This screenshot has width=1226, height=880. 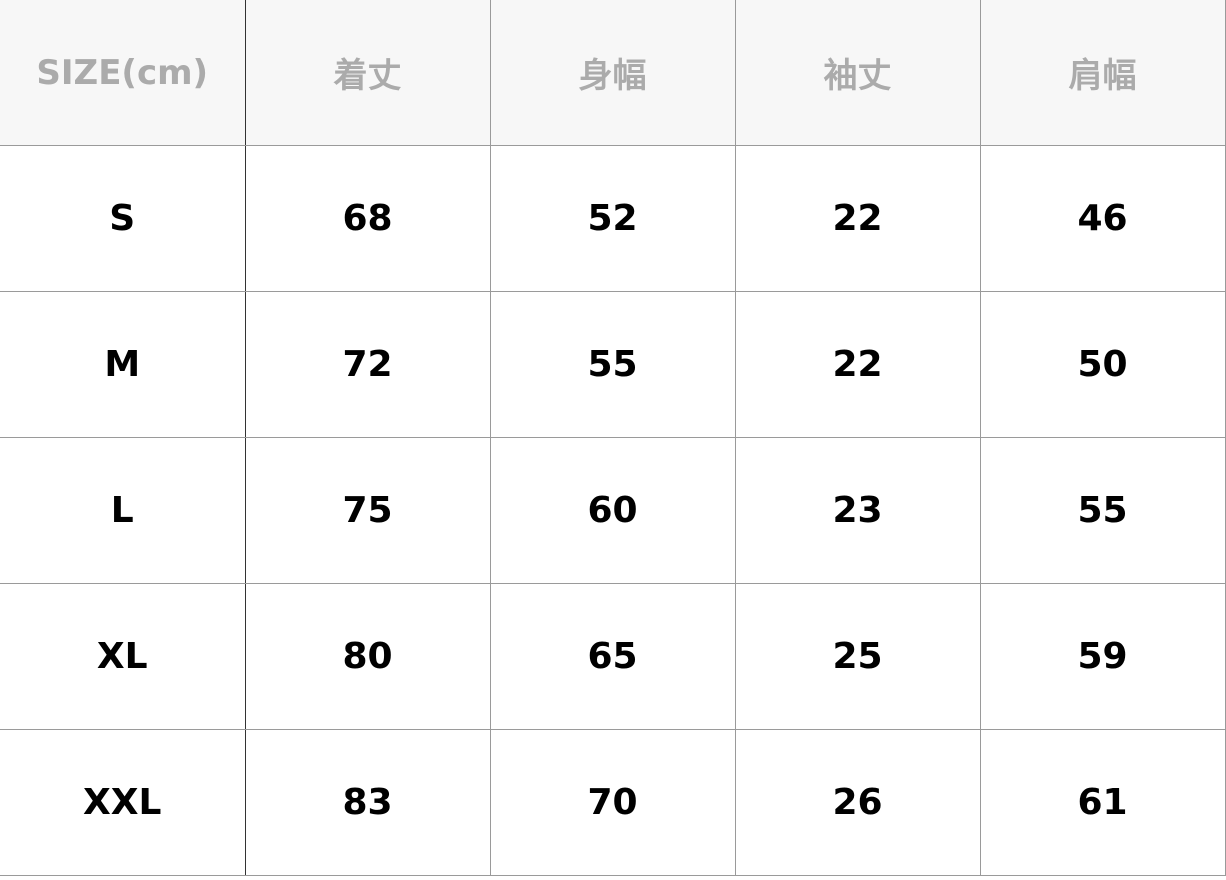 What do you see at coordinates (367, 510) in the screenshot?
I see `cell-length: 75` at bounding box center [367, 510].